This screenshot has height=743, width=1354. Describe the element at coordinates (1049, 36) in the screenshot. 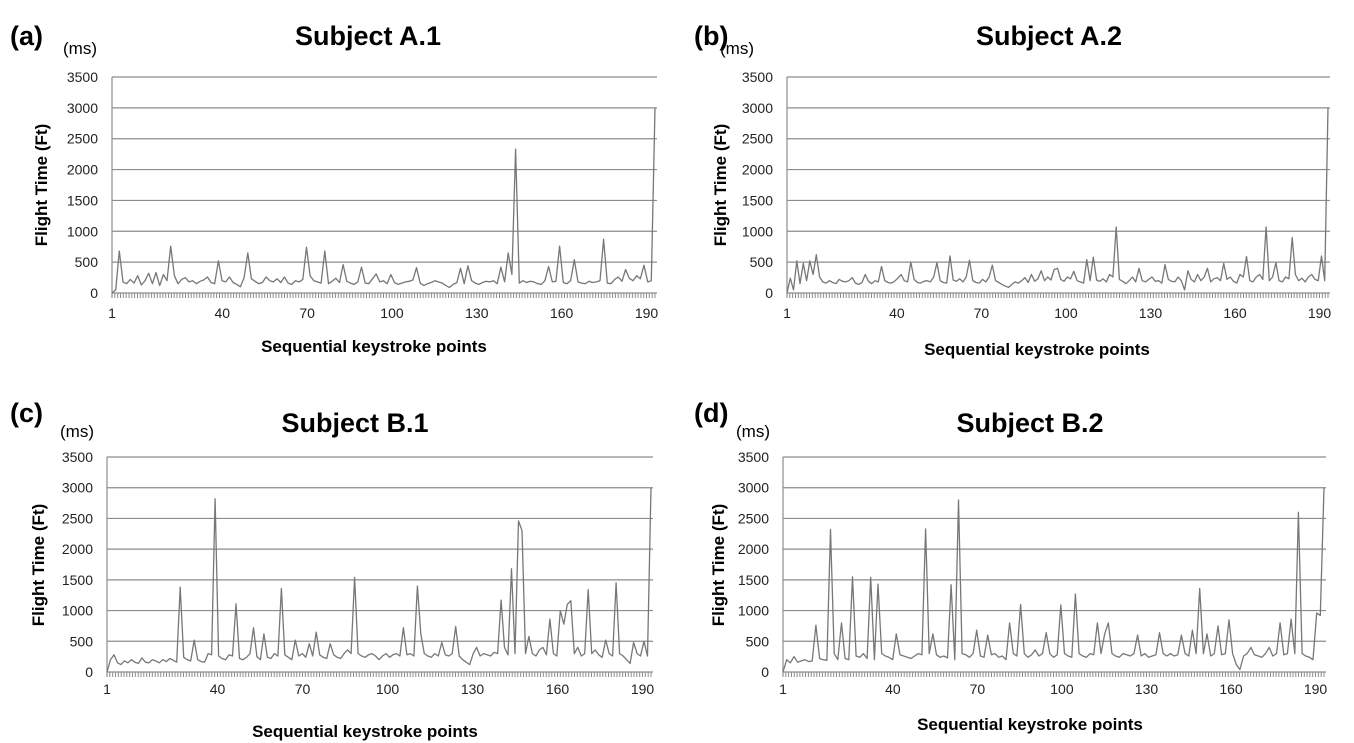

I see `chart-title: Subject A.2` at that location.